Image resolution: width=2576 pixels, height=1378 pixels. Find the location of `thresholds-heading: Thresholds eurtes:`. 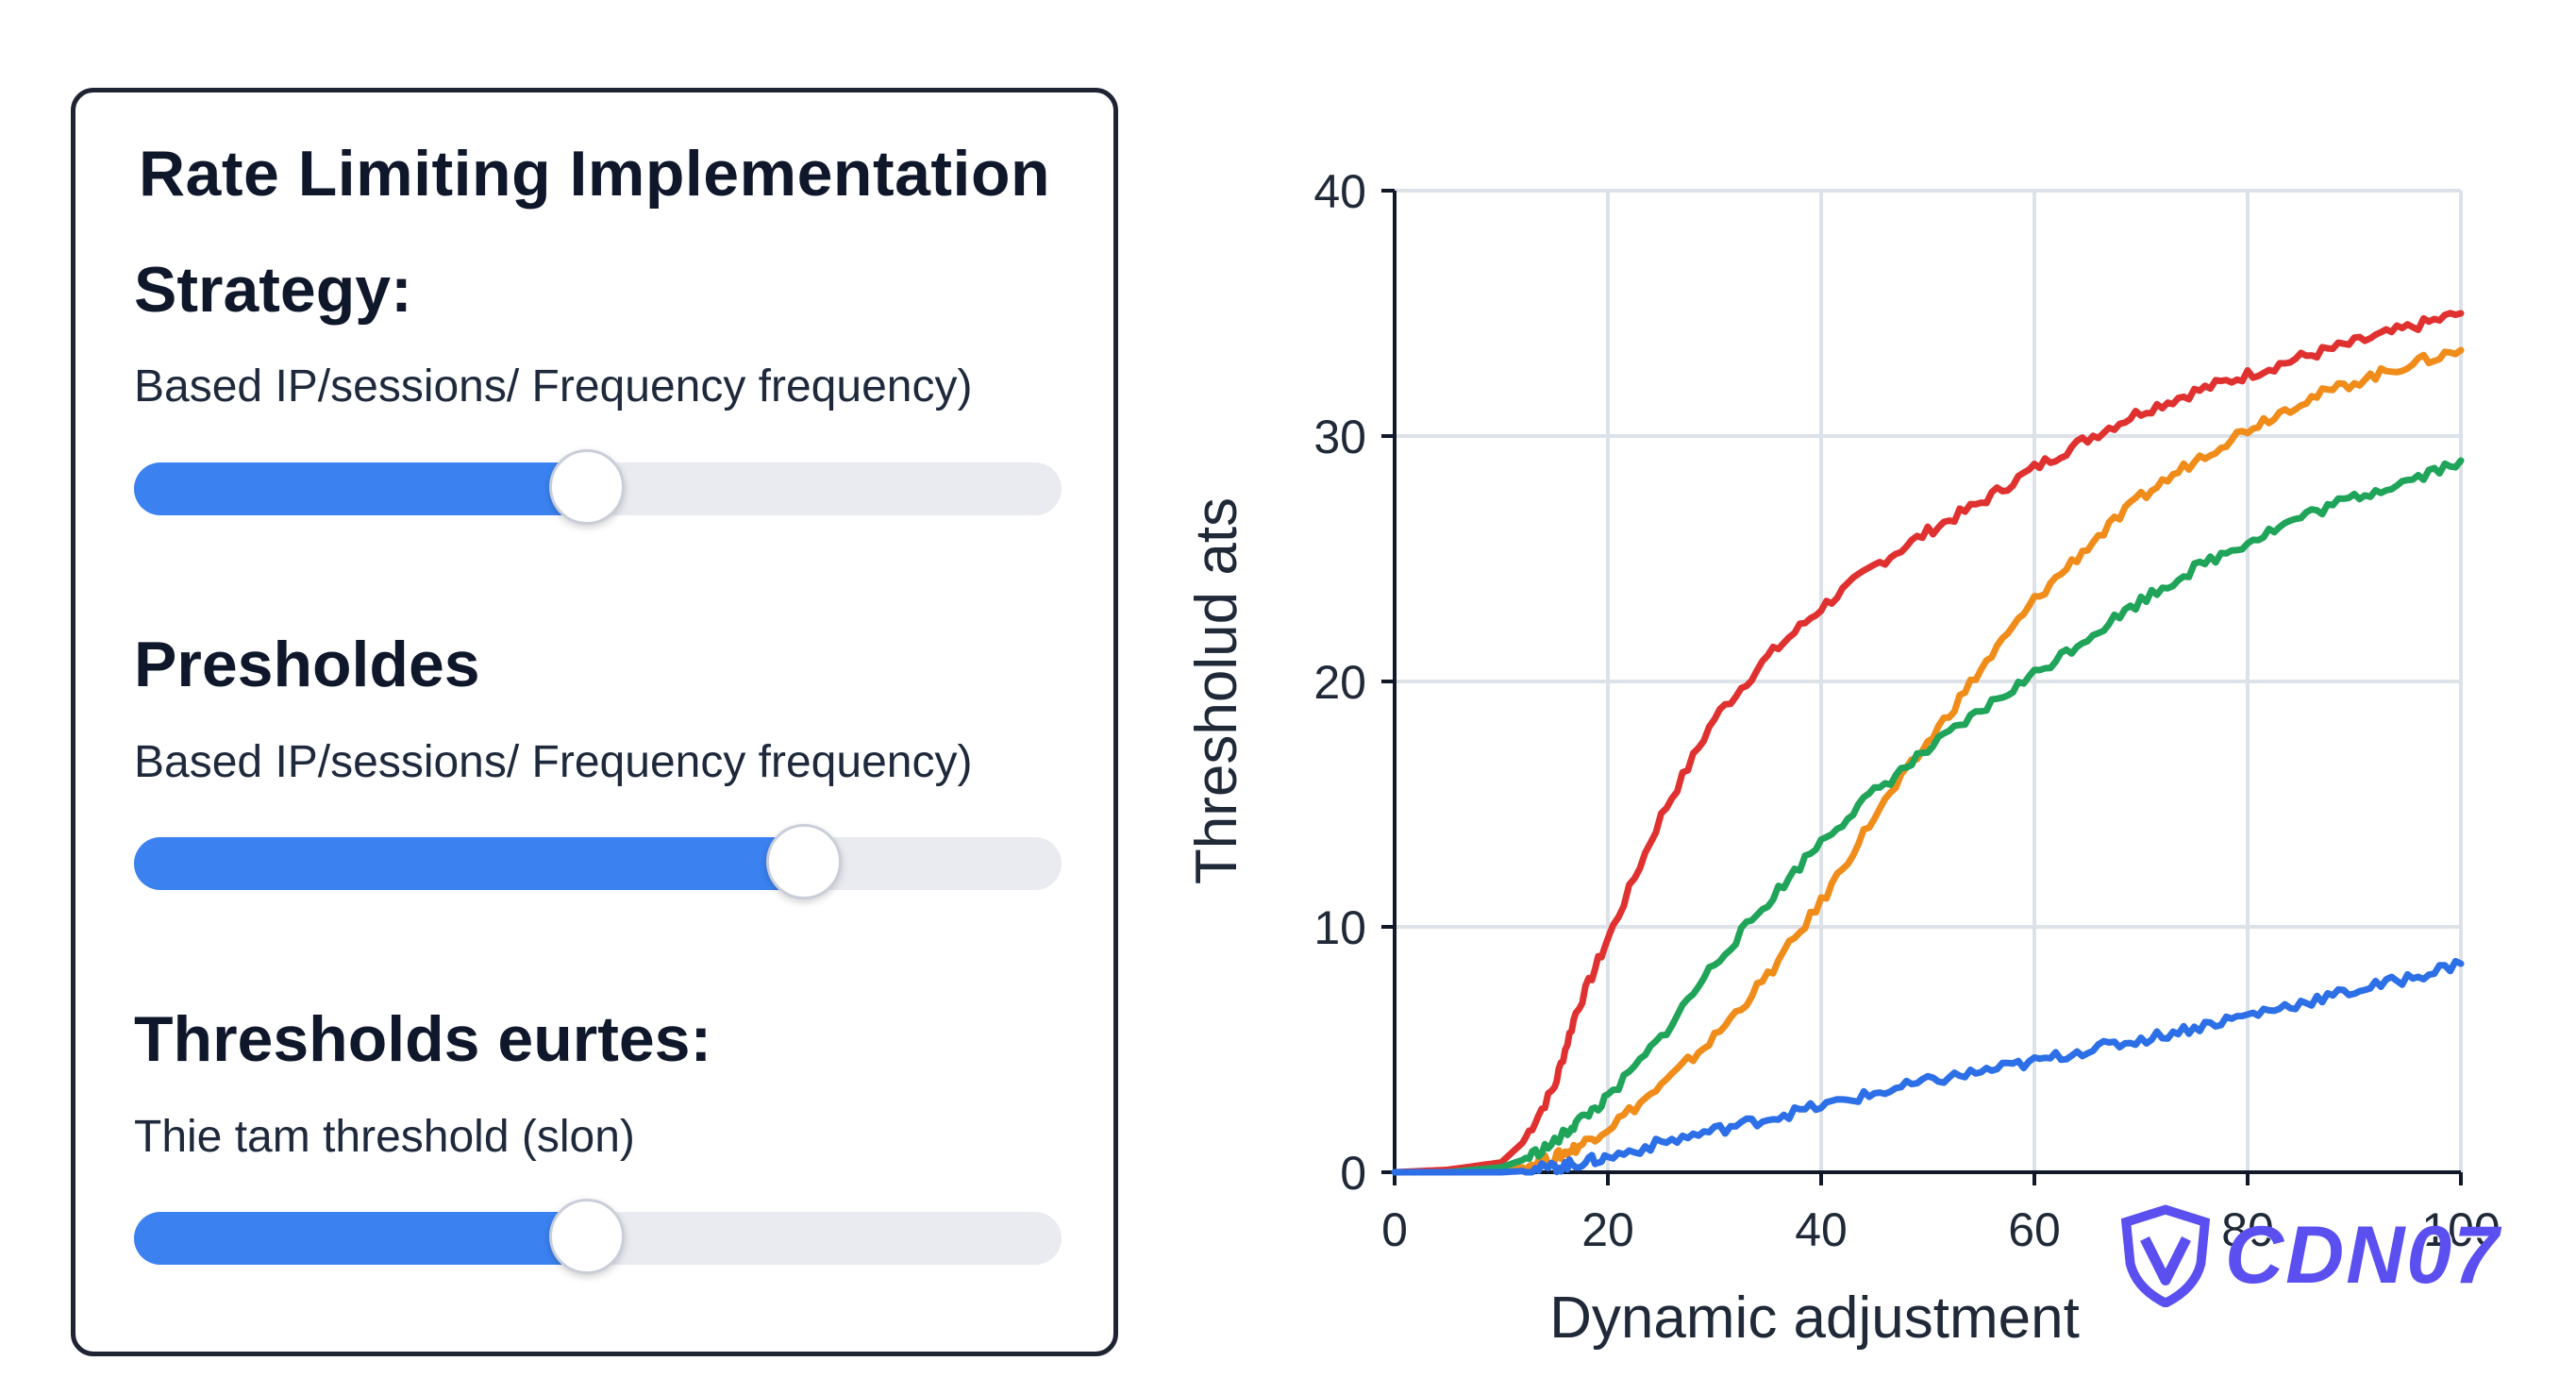

thresholds-heading: Thresholds eurtes: is located at coordinates (423, 1039).